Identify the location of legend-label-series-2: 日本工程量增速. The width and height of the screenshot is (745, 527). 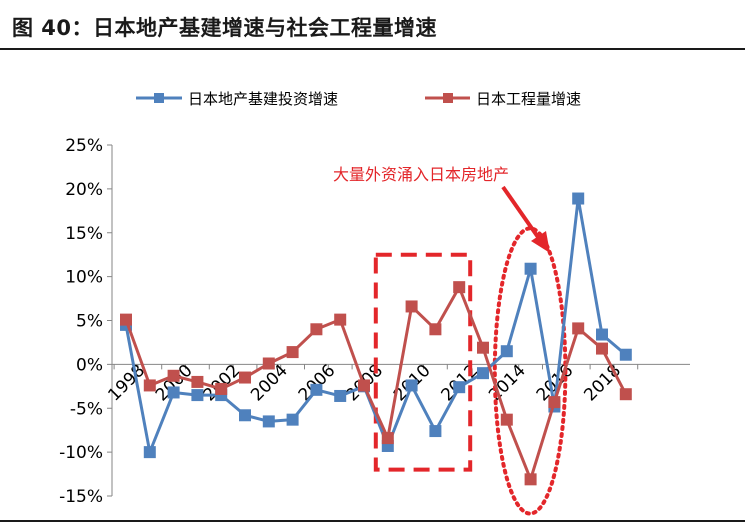
(528, 99).